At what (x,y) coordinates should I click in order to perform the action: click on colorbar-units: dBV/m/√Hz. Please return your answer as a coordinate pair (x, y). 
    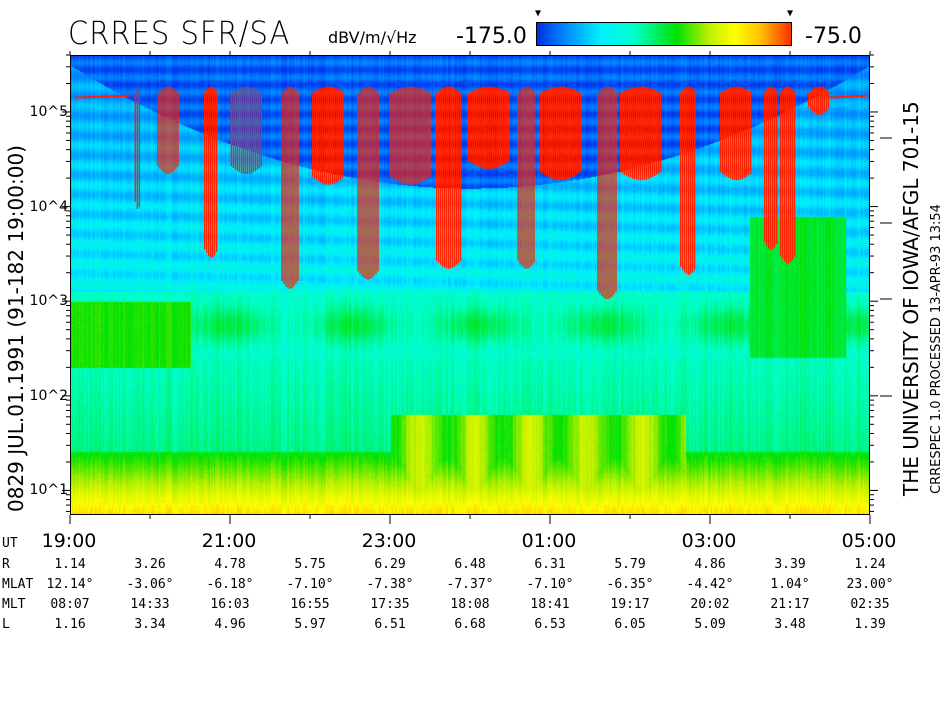
    Looking at the image, I should click on (372, 37).